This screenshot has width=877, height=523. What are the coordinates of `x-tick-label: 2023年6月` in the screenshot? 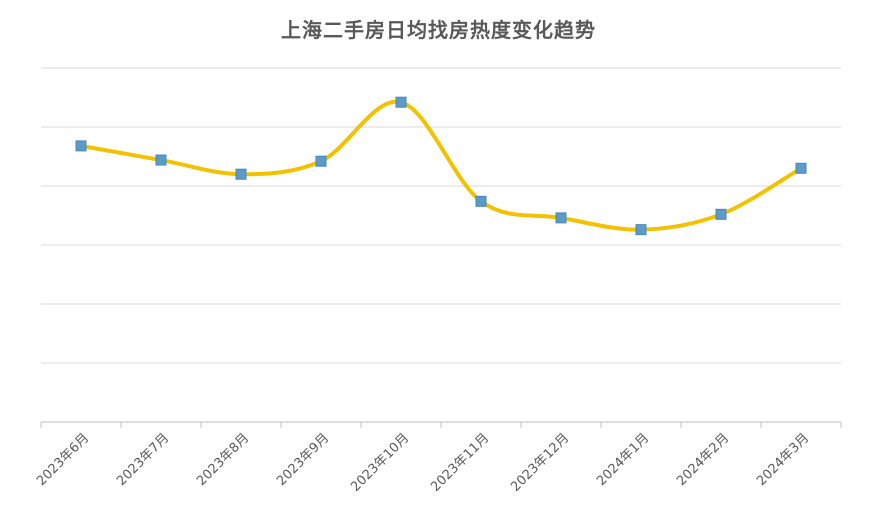 It's located at (63, 460).